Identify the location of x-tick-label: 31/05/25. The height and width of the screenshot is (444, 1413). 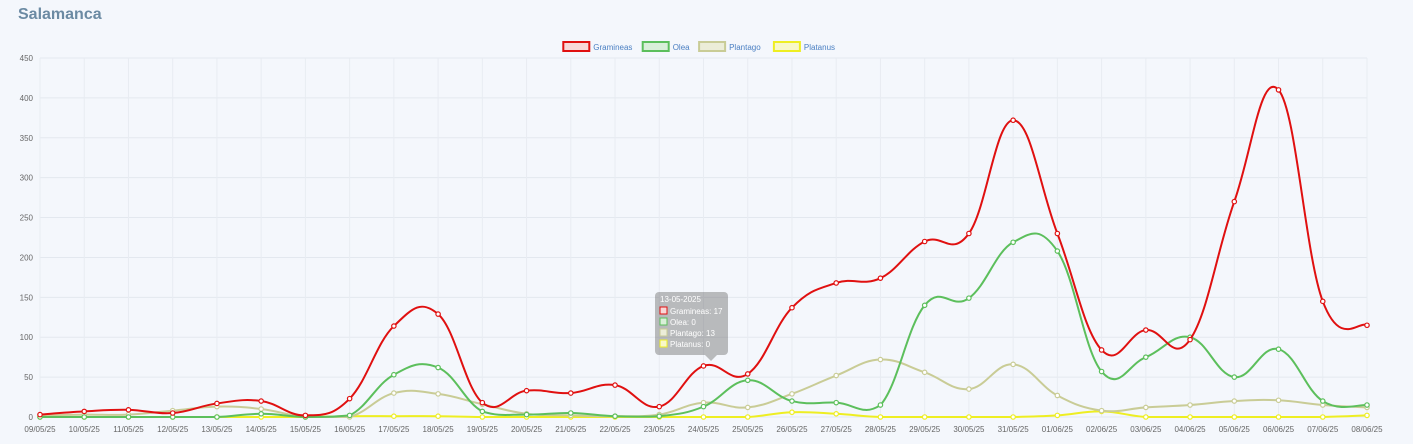
(1014, 429).